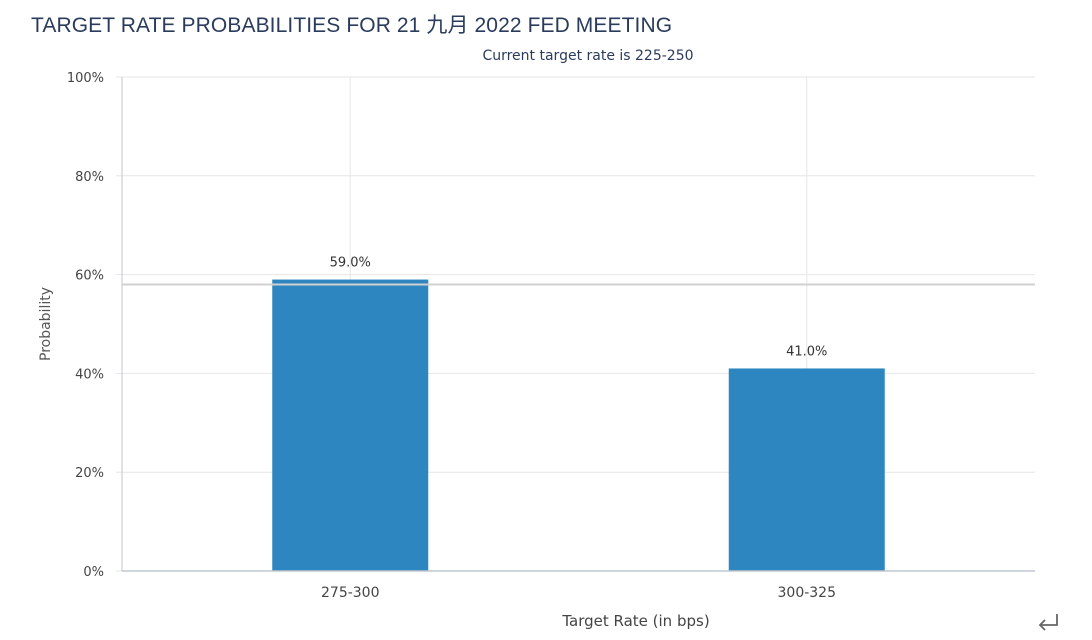 This screenshot has width=1092, height=640. I want to click on y-tick-label: 100%, so click(85, 78).